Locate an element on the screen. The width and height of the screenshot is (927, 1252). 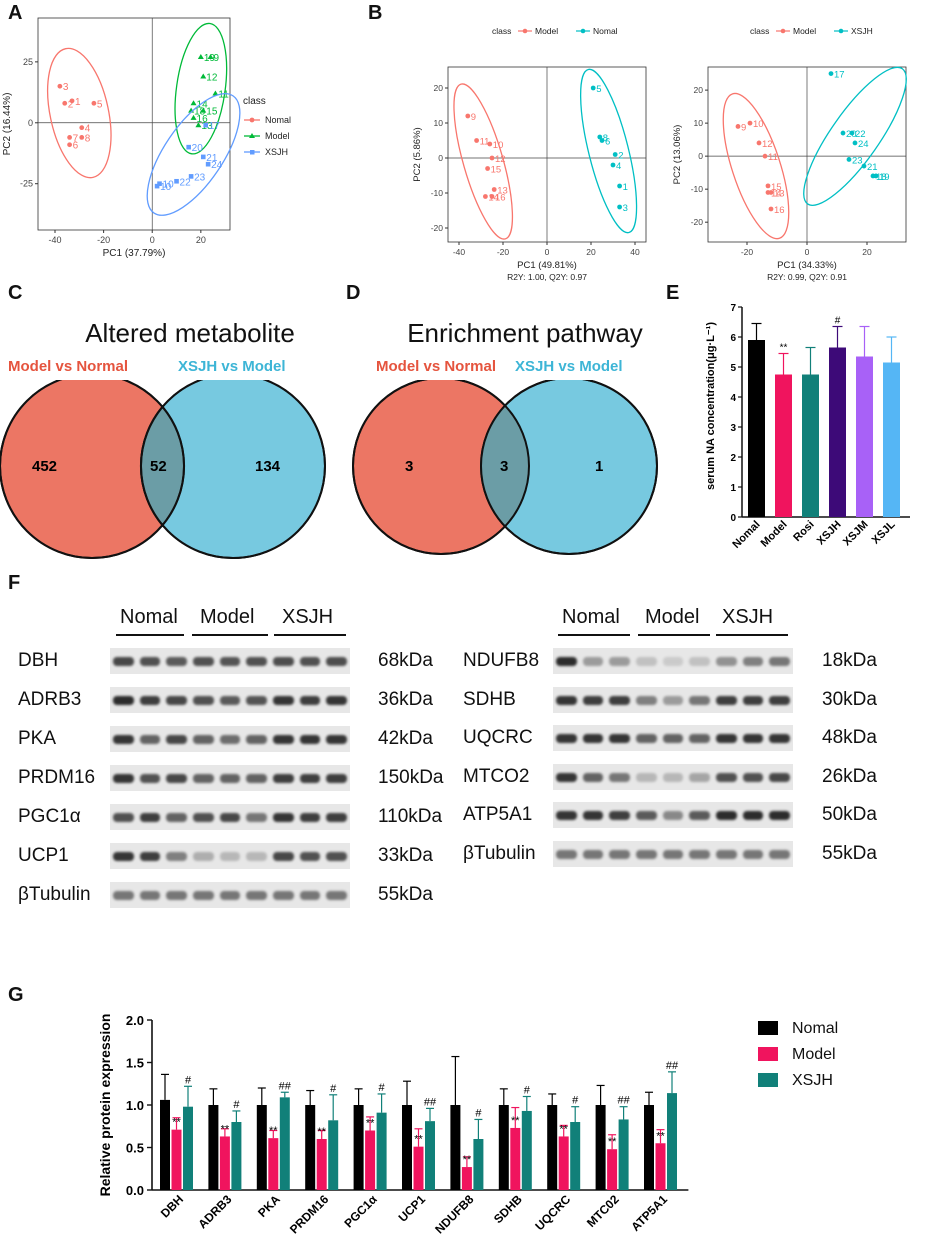
x-tick-label: 20 is located at coordinates (591, 252).